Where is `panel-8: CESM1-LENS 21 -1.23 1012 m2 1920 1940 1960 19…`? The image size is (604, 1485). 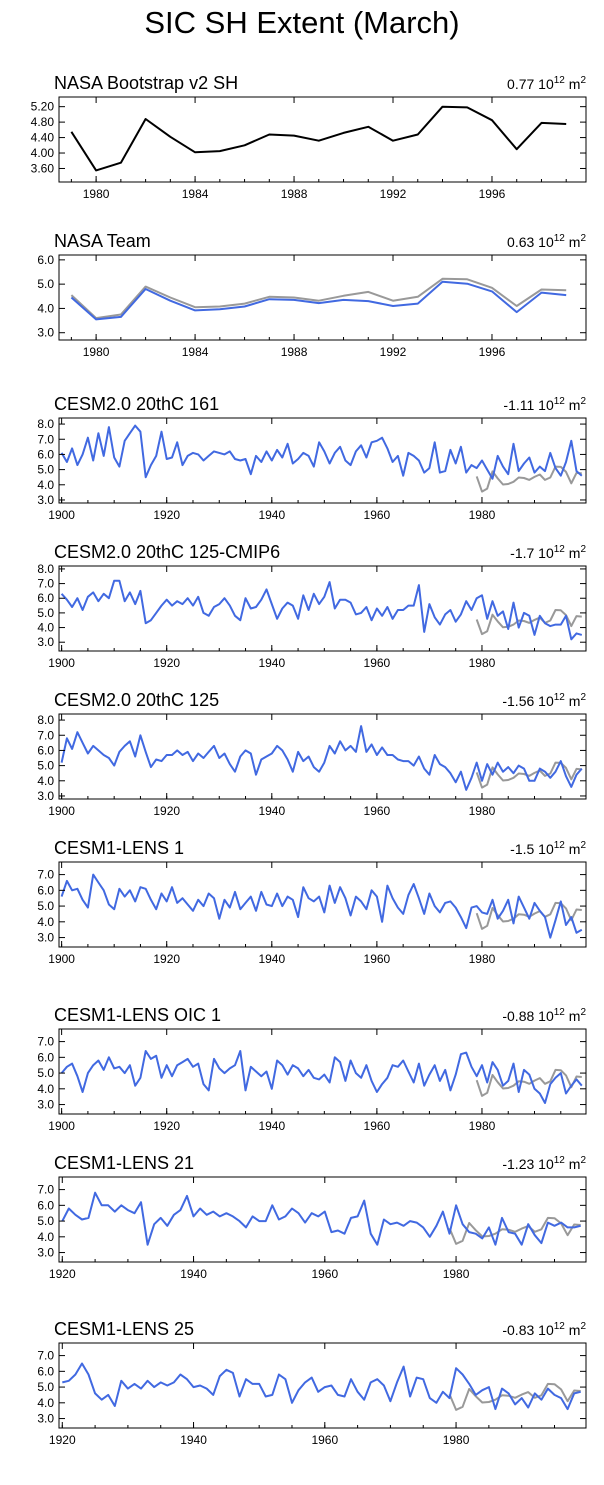
panel-8: CESM1-LENS 21 -1.23 1012 m2 1920 1940 1960 19… is located at coordinates (312, 1217).